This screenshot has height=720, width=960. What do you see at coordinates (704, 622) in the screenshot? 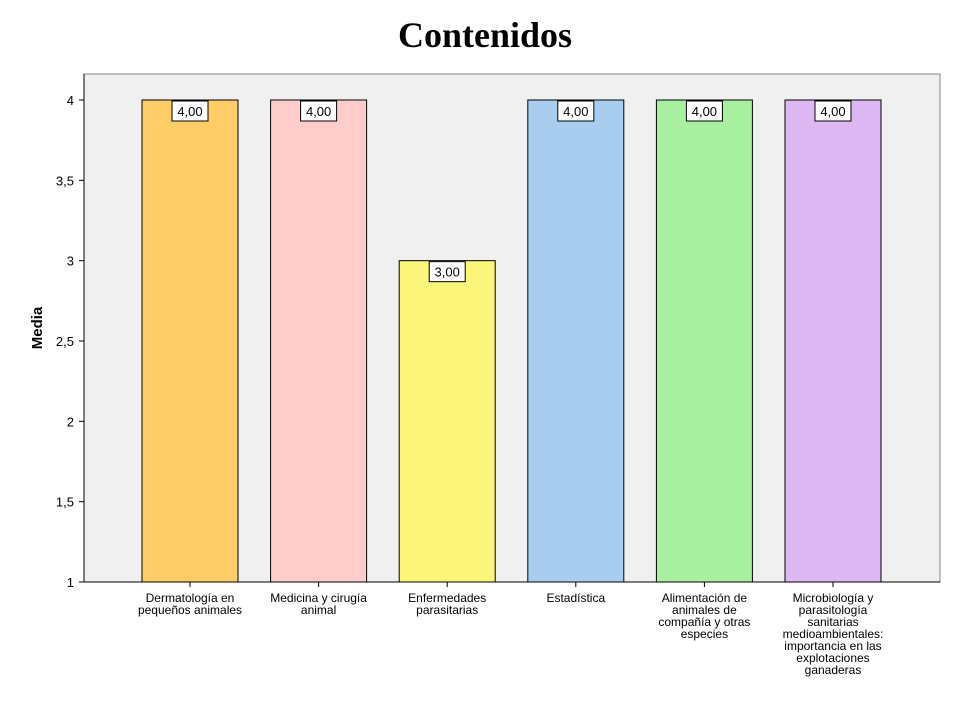
I see `x-tick-label-line: compañía y otras` at bounding box center [704, 622].